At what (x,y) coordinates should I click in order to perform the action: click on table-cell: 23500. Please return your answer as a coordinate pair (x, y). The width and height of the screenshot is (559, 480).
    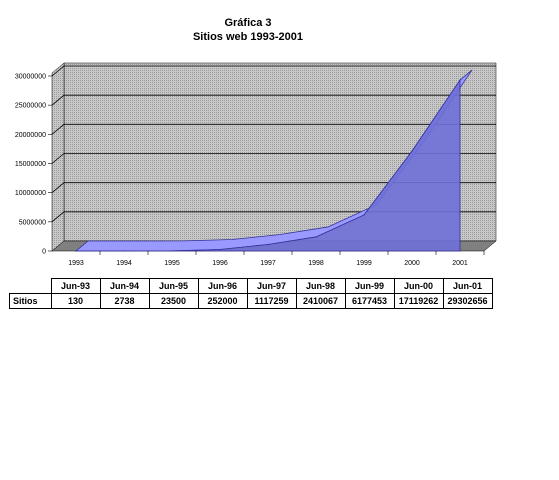
    Looking at the image, I should click on (173, 301).